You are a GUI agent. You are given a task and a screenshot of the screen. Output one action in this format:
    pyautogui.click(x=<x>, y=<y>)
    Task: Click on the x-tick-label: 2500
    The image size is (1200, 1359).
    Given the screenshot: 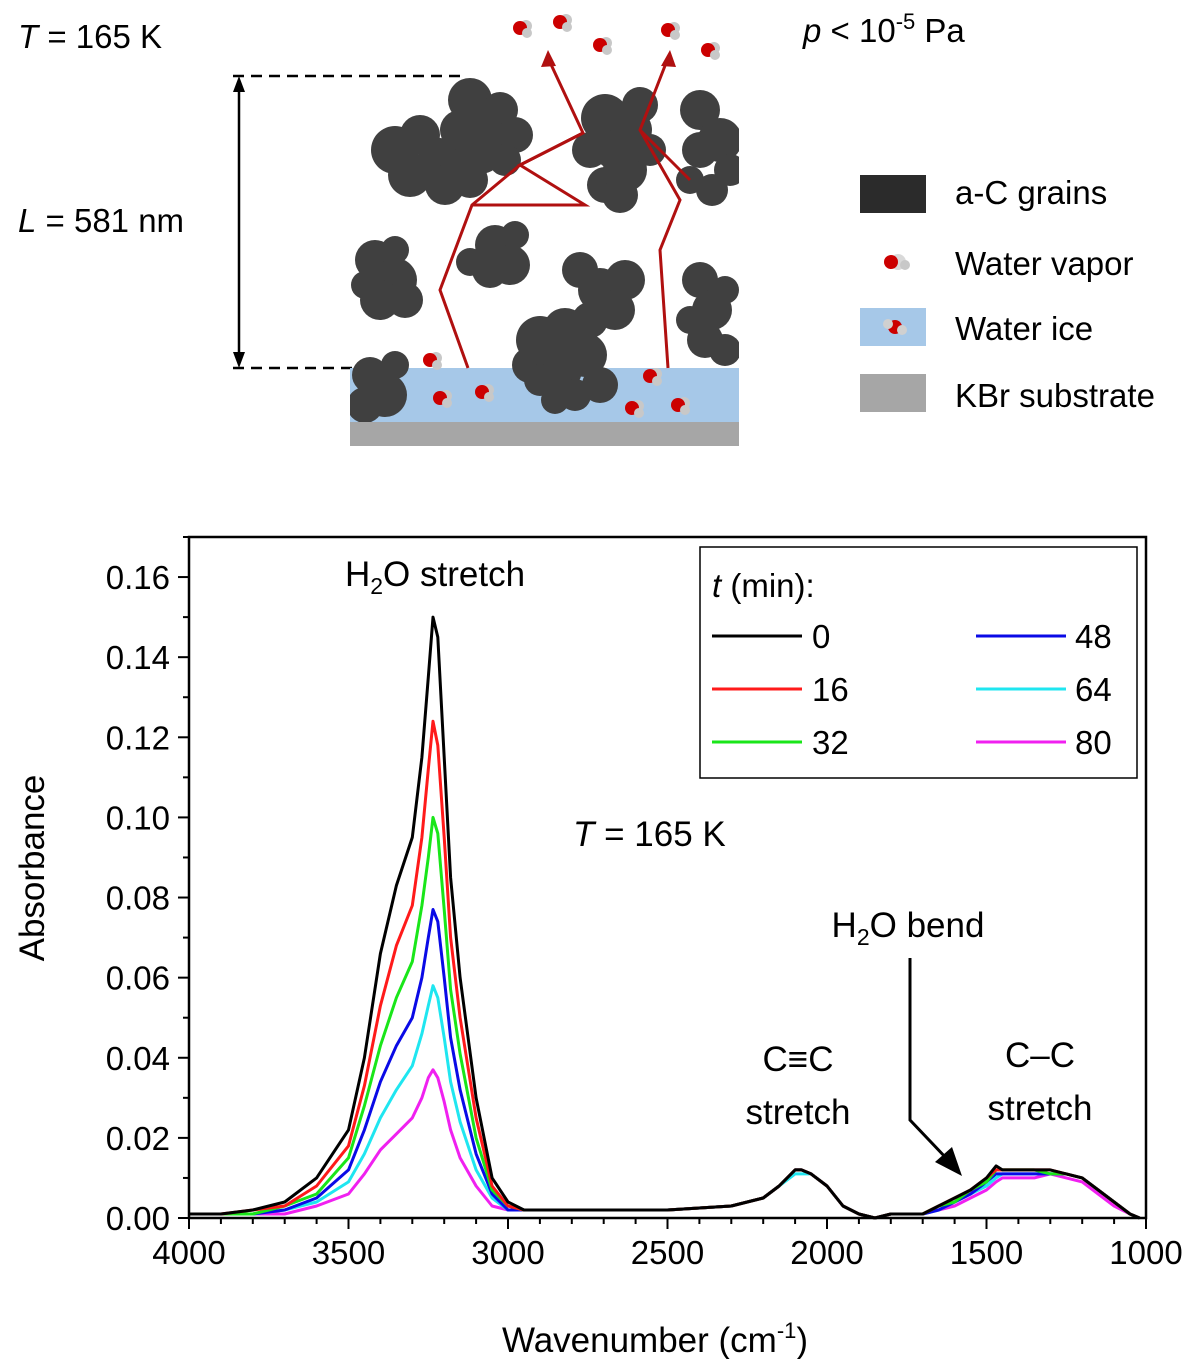 What is the action you would take?
    pyautogui.click(x=667, y=1252)
    